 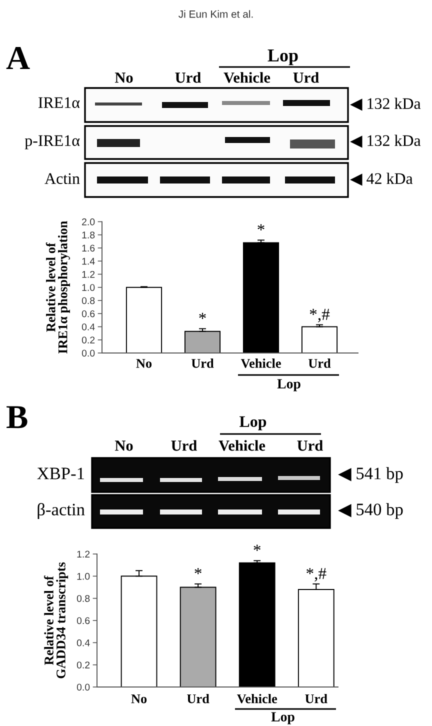 What do you see at coordinates (60, 474) in the screenshot?
I see `text: XBP-1` at bounding box center [60, 474].